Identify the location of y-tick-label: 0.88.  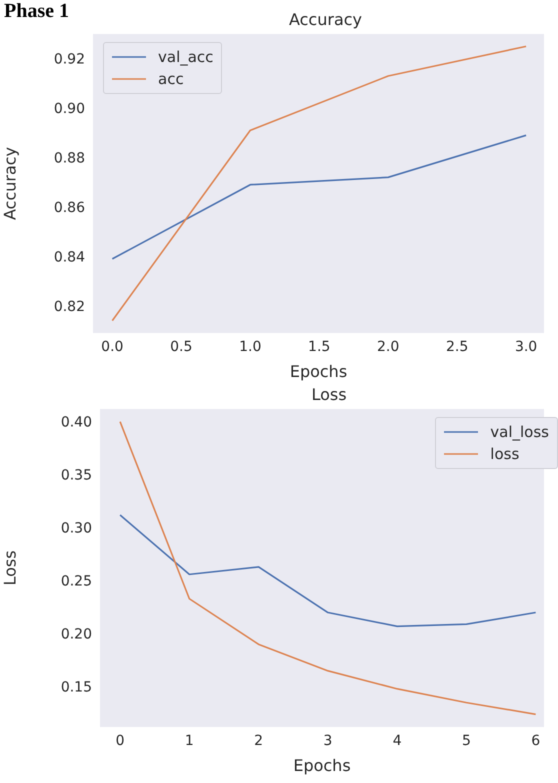
(69, 158).